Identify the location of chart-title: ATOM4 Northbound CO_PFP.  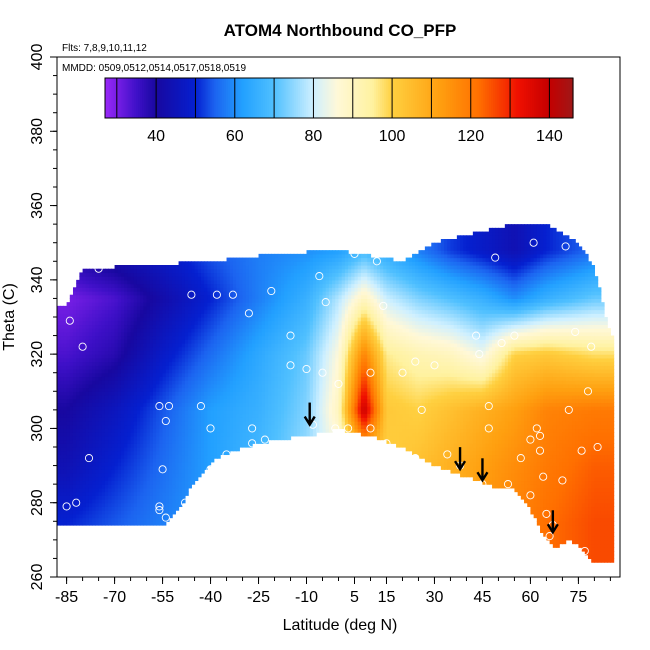
(340, 30).